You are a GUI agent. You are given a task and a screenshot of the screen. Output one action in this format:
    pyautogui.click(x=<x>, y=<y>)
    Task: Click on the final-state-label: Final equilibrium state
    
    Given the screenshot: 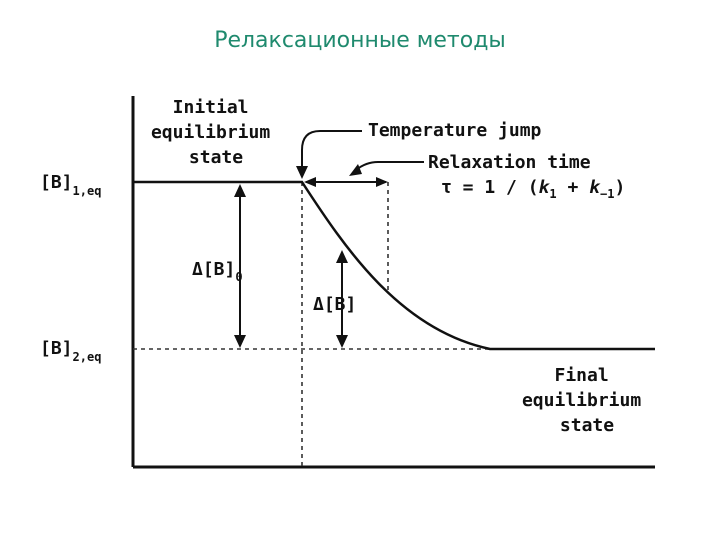 What is the action you would take?
    pyautogui.click(x=587, y=400)
    